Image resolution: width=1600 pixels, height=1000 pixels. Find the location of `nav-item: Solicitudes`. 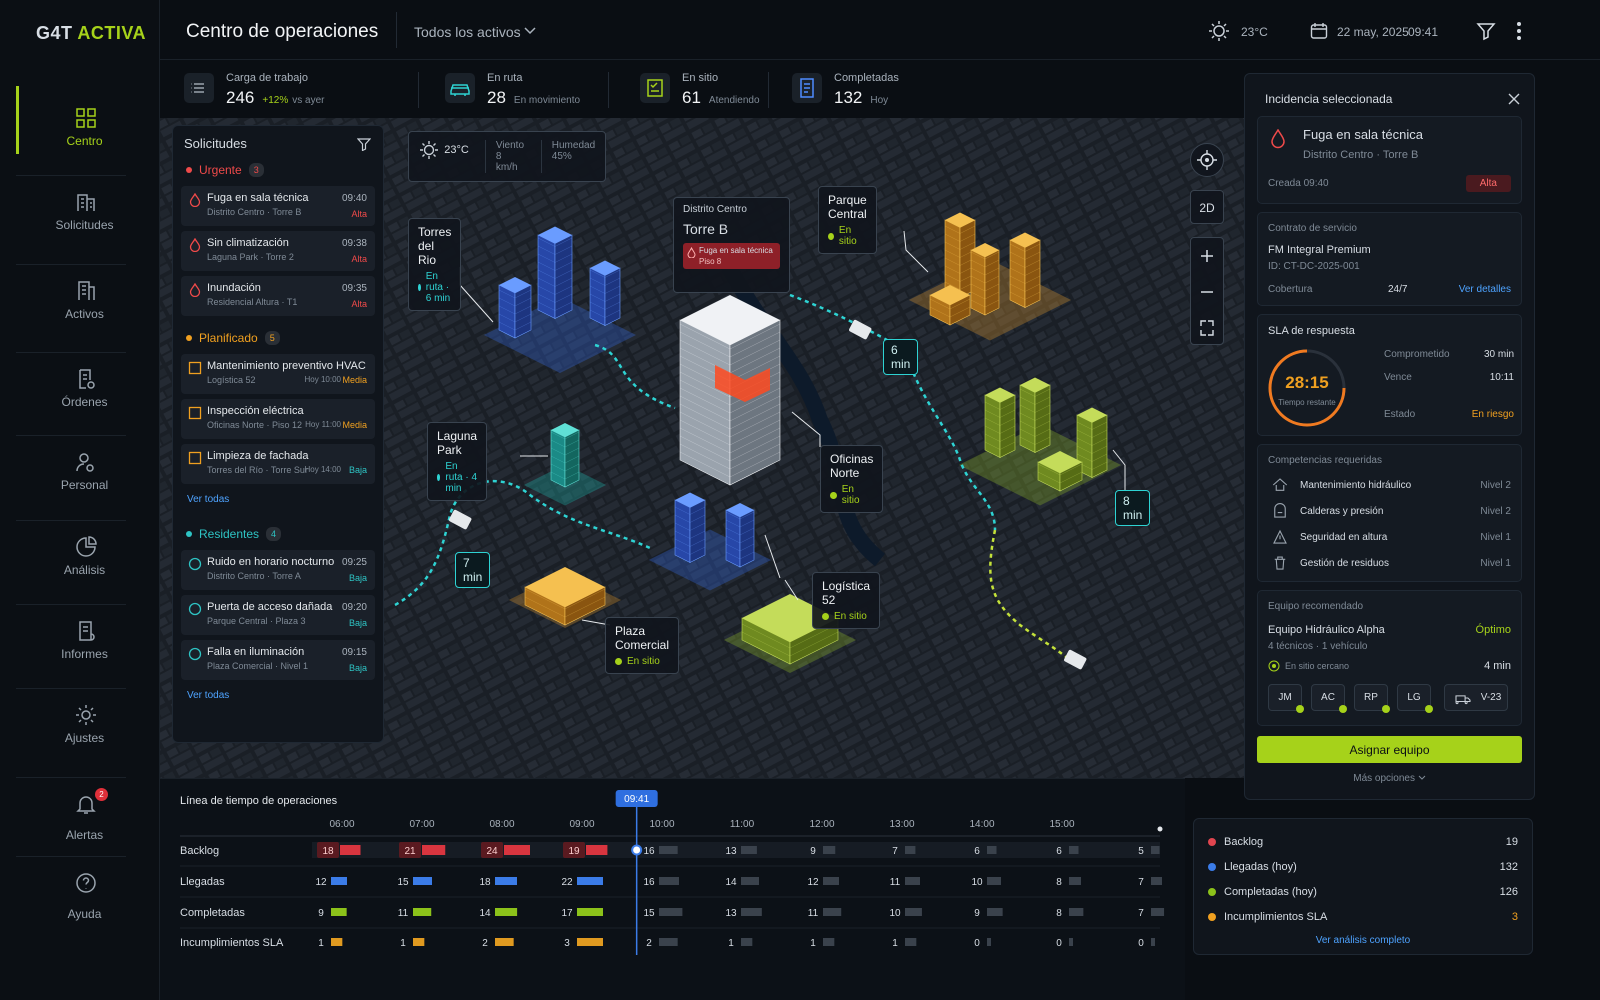

nav-item: Solicitudes is located at coordinates (71, 211).